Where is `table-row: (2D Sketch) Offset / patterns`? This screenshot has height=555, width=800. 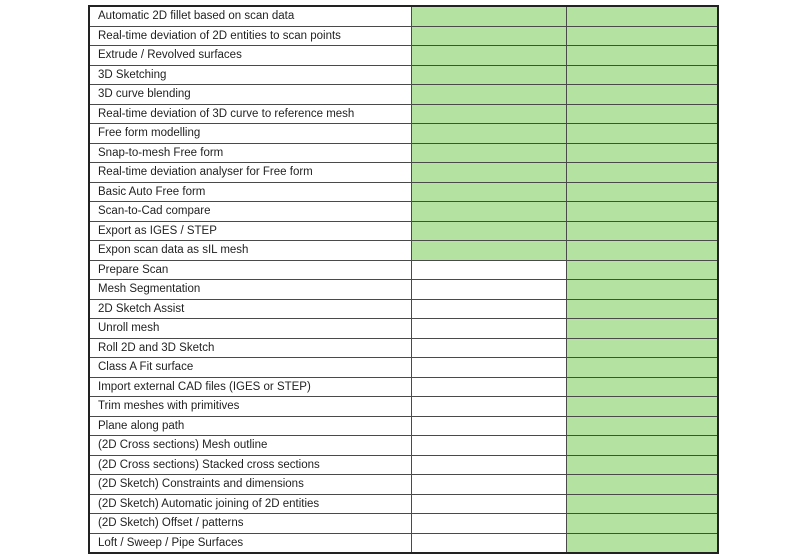
table-row: (2D Sketch) Offset / patterns is located at coordinates (403, 523).